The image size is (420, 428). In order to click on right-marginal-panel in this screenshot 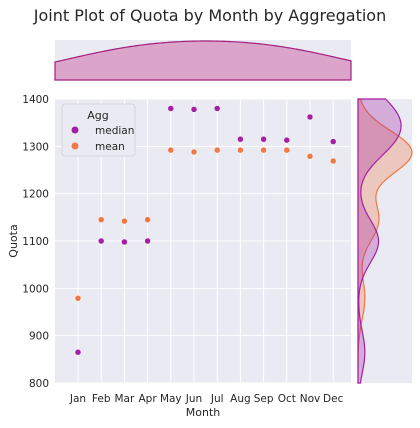, I will do `click(385, 241)`.